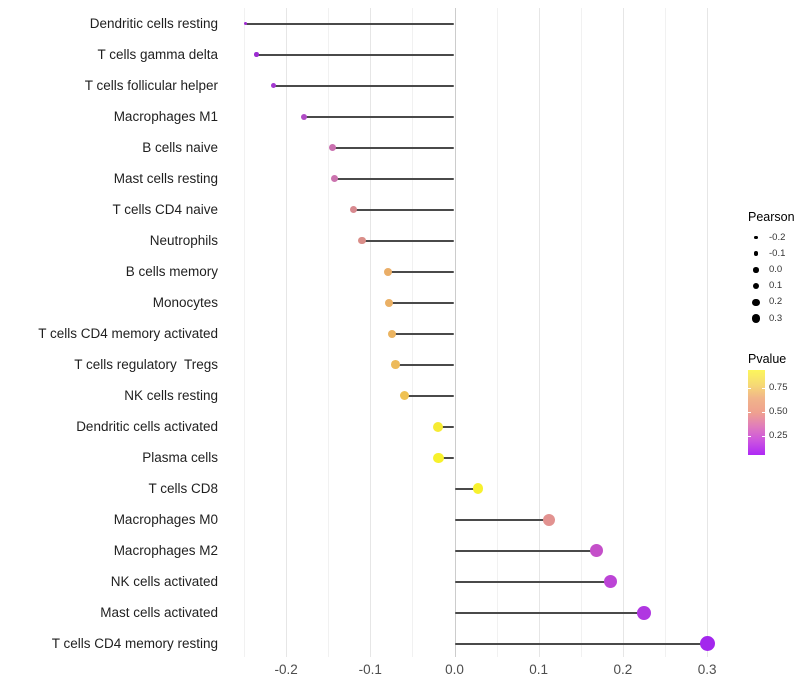 The height and width of the screenshot is (700, 800). I want to click on y-axis-label: T cells CD8, so click(183, 488).